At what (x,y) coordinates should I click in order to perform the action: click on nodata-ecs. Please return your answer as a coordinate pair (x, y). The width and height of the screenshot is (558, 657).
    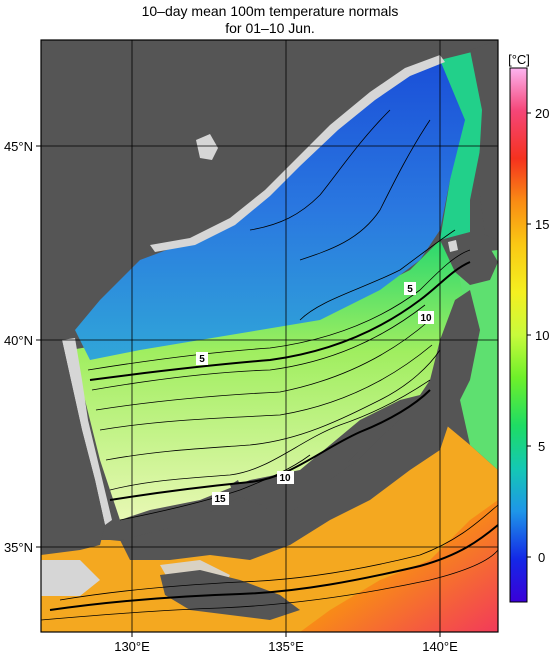
    Looking at the image, I should click on (70, 578).